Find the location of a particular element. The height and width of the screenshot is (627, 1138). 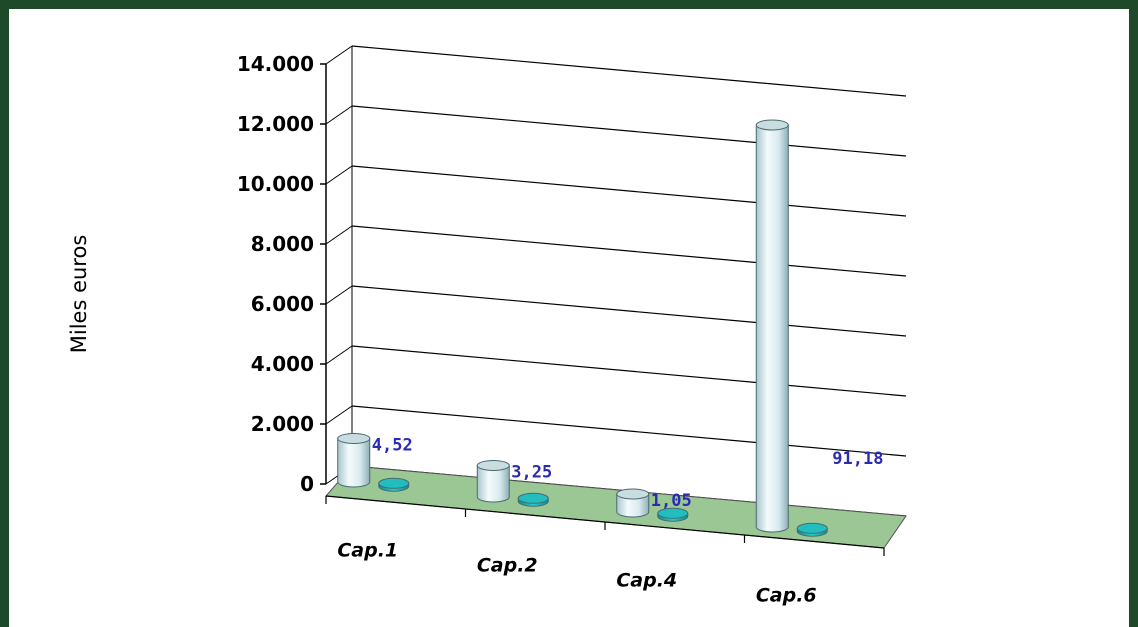

data-label: 1,05 is located at coordinates (671, 501).